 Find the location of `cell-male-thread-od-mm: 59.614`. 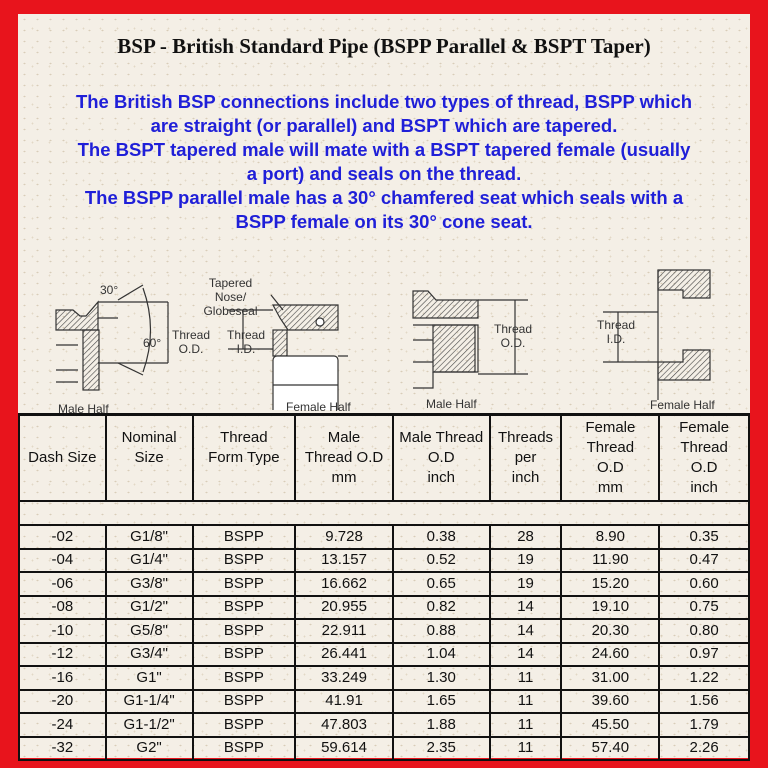

cell-male-thread-od-mm: 59.614 is located at coordinates (344, 748).